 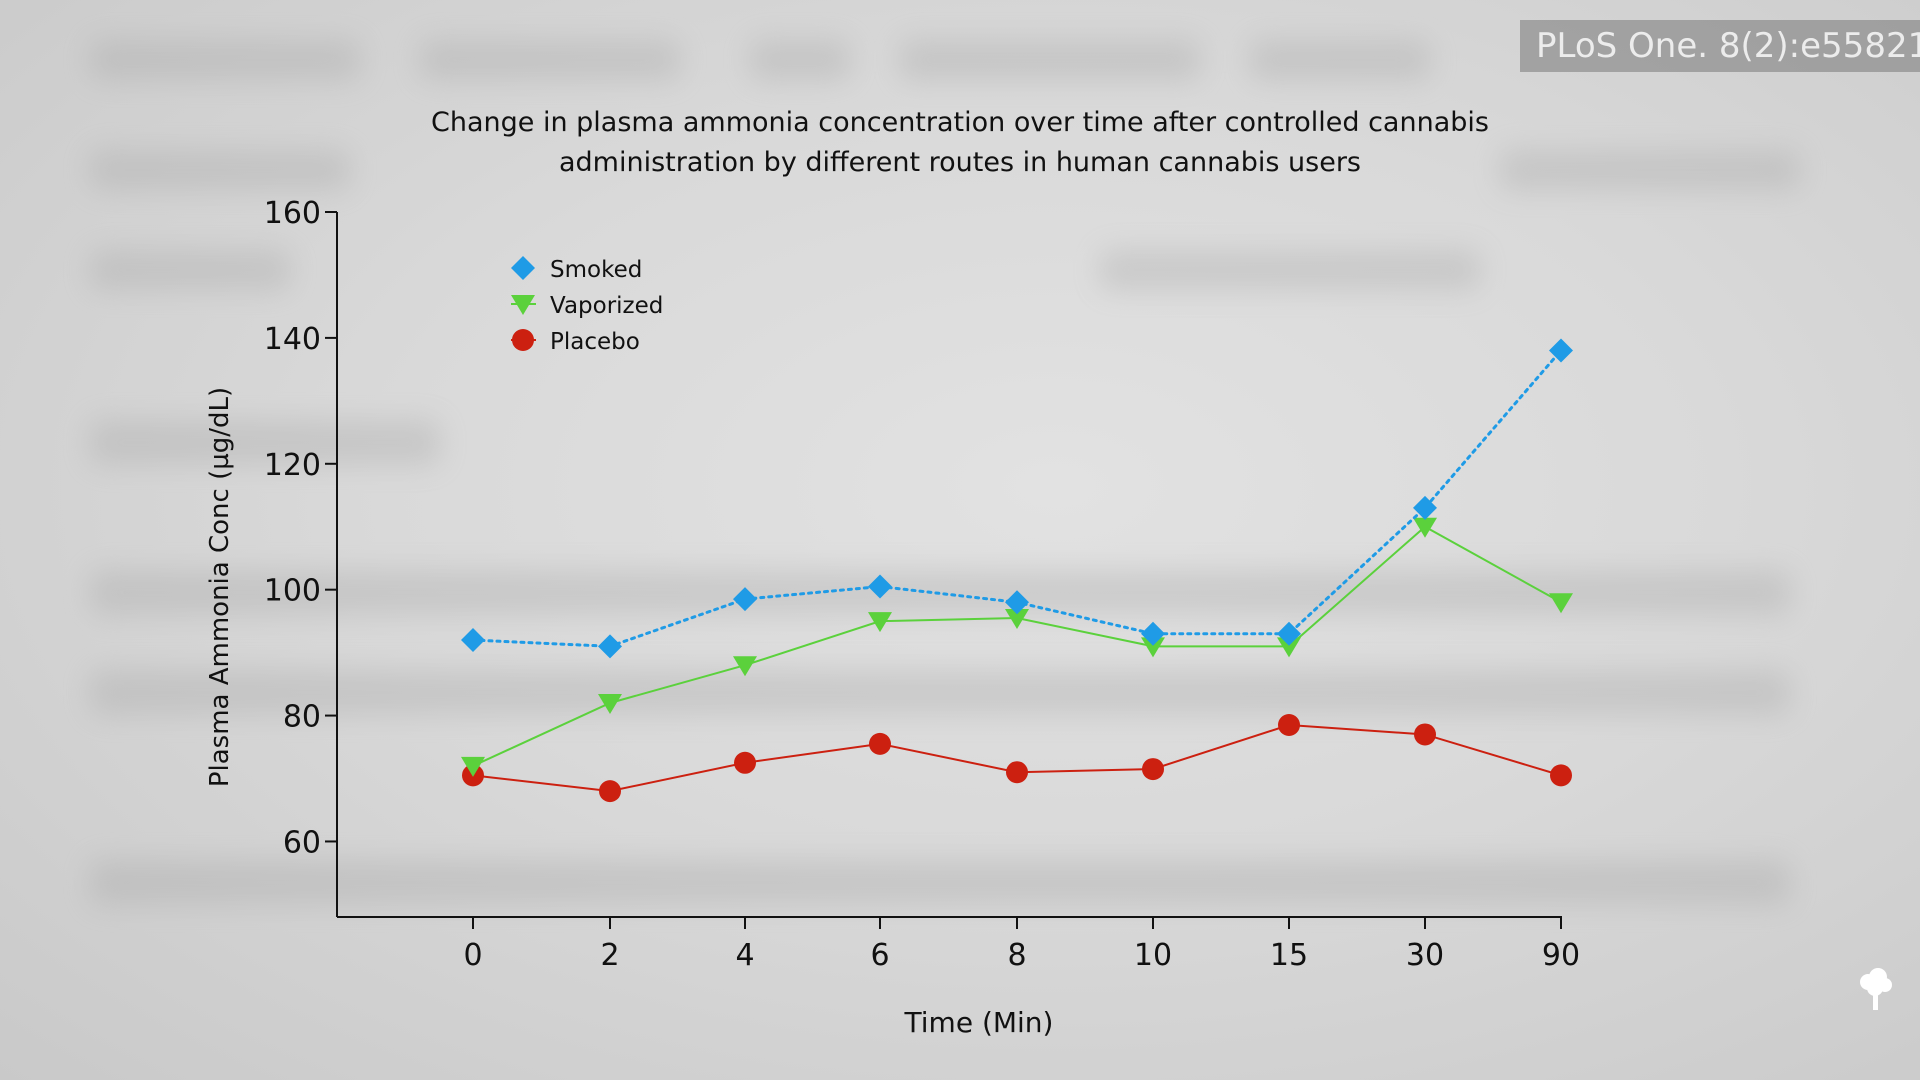 I want to click on series-line-vaporized, so click(x=1017, y=646).